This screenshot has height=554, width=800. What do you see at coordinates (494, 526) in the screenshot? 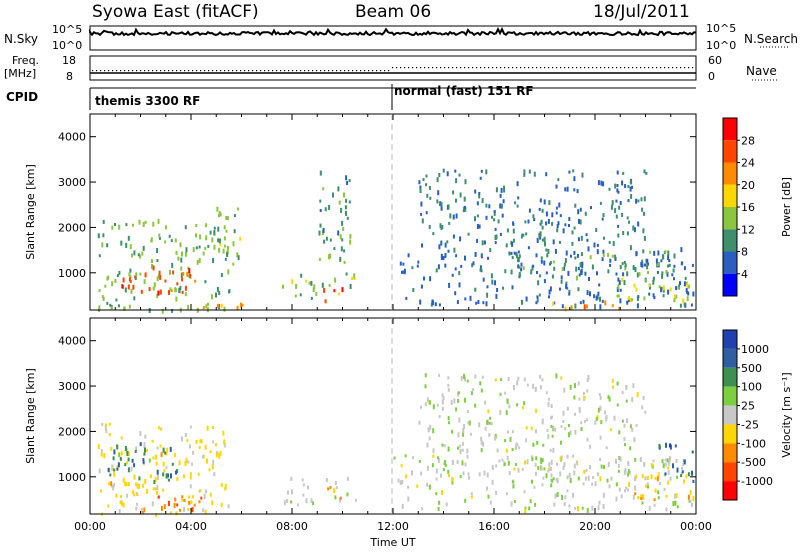
I see `x-tick-label: 16:00` at bounding box center [494, 526].